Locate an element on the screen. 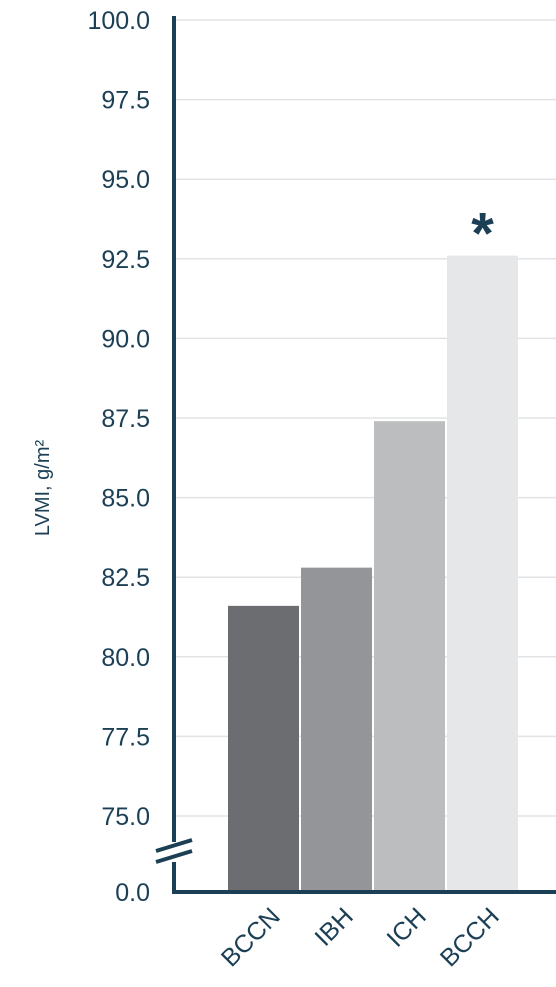 Image resolution: width=556 pixels, height=987 pixels. y-tick-label: 85.0 is located at coordinates (125, 499).